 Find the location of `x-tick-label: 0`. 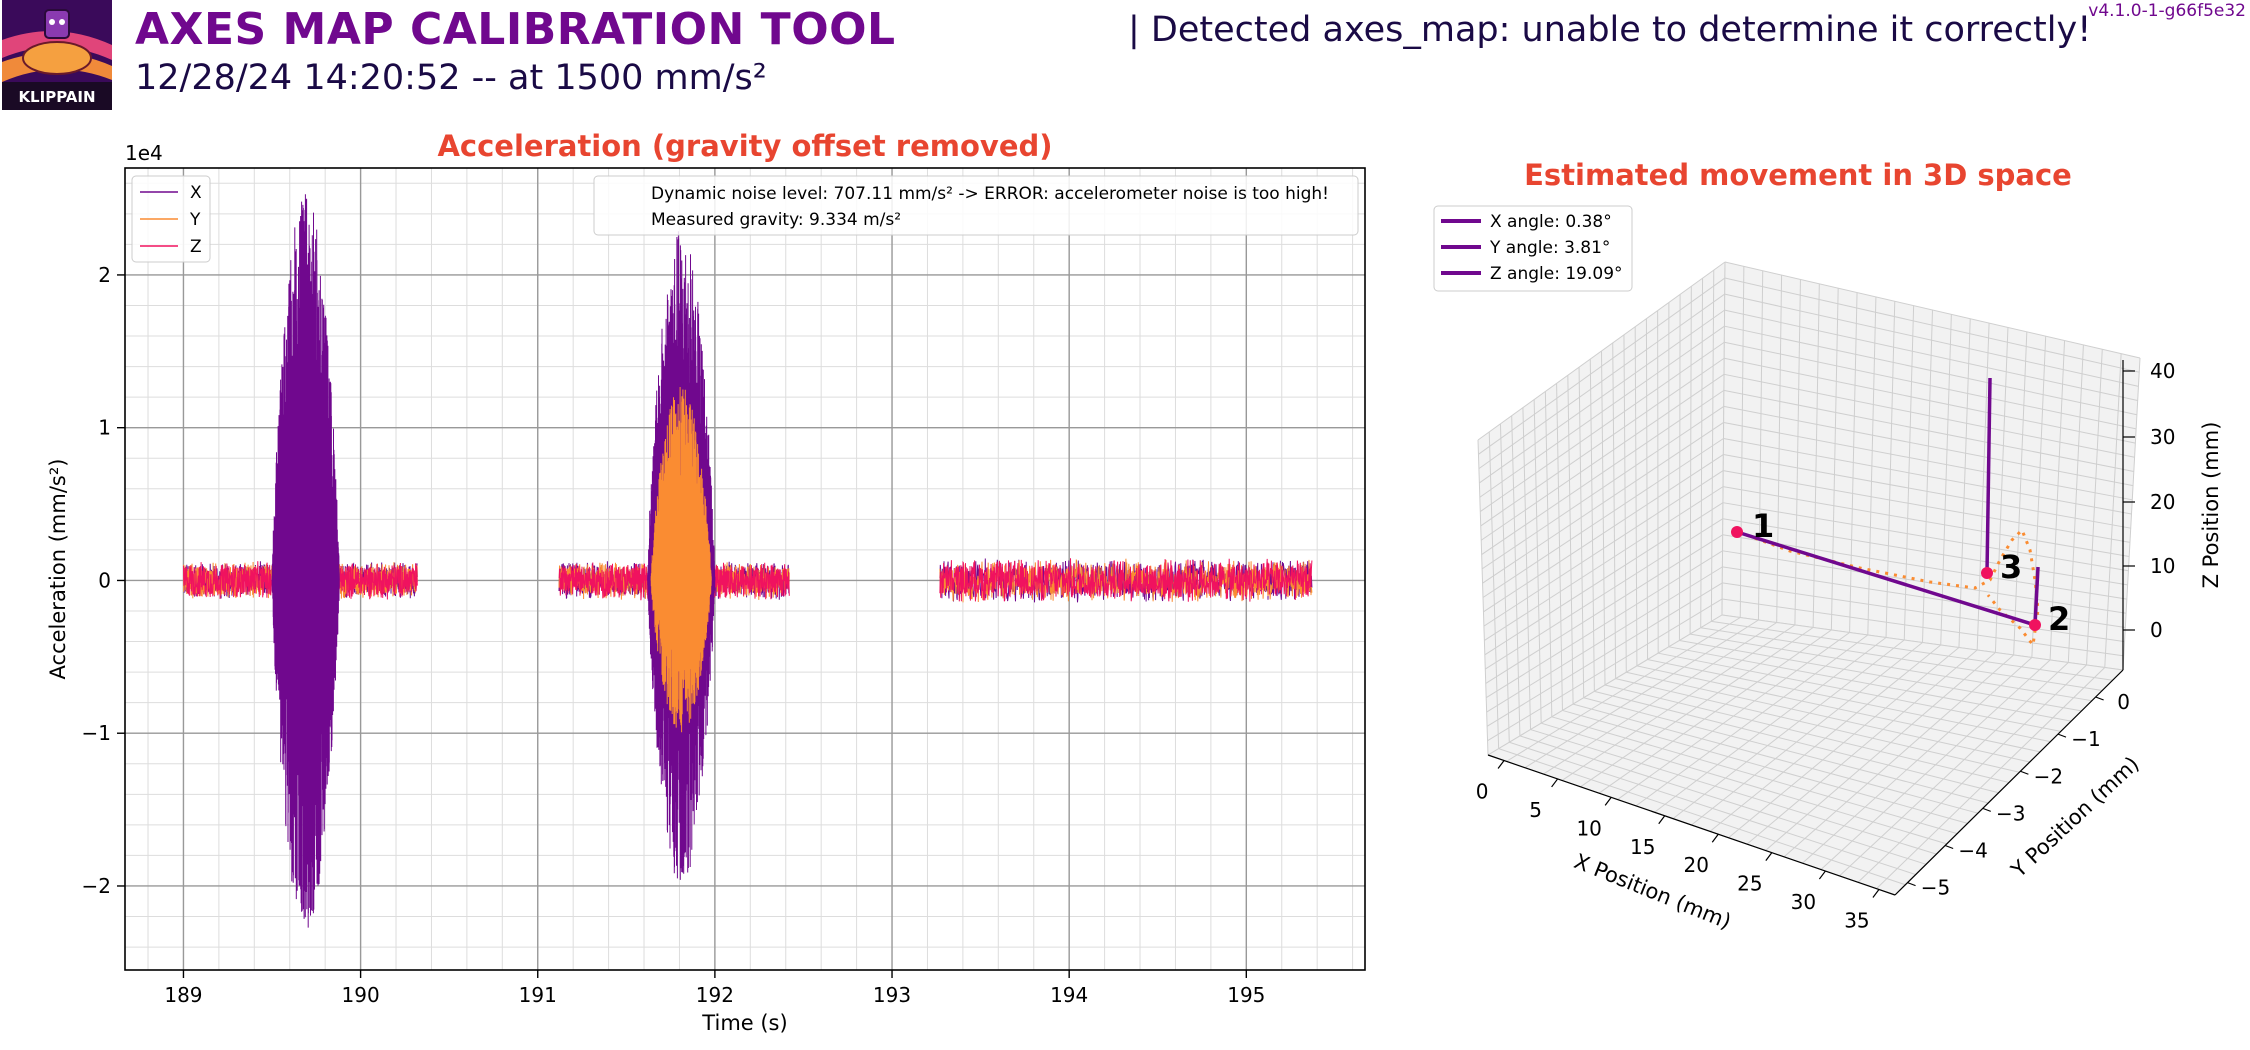

x-tick-label: 0 is located at coordinates (1482, 792).